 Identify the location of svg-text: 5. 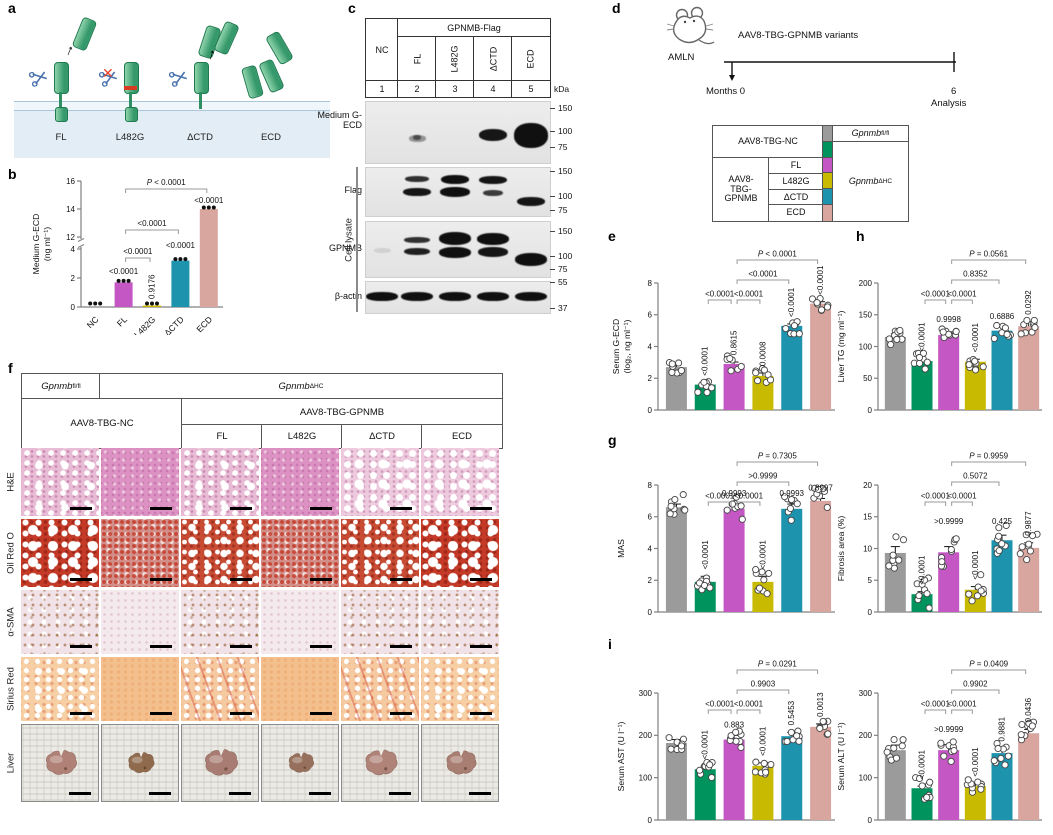
(870, 580).